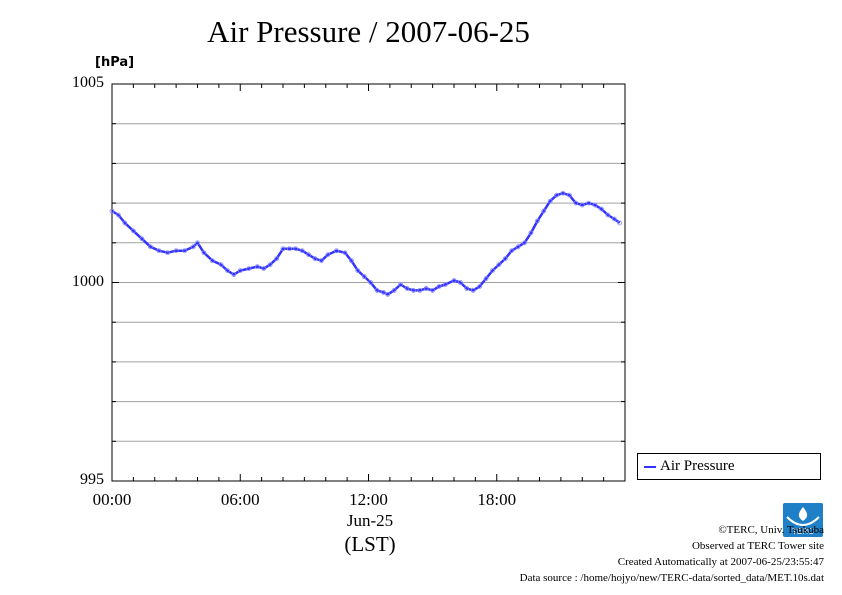  What do you see at coordinates (697, 466) in the screenshot?
I see `legend-label-air-pressure: Air Pressure` at bounding box center [697, 466].